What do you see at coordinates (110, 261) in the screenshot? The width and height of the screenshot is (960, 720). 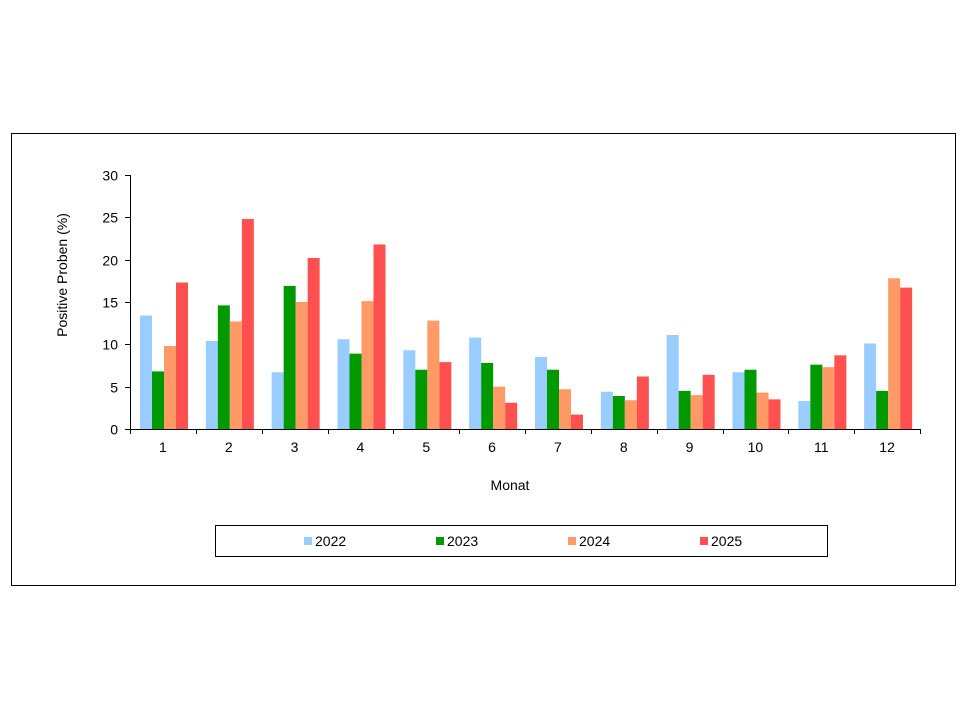 I see `y-tick-label: 20` at bounding box center [110, 261].